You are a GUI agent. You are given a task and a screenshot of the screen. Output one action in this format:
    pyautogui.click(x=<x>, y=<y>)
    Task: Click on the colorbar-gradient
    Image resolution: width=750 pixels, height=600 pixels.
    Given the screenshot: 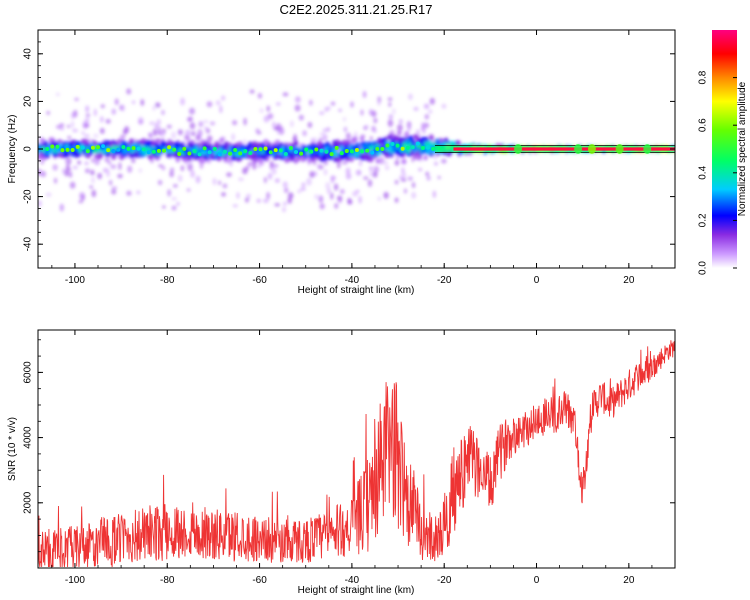 What is the action you would take?
    pyautogui.click(x=724, y=149)
    